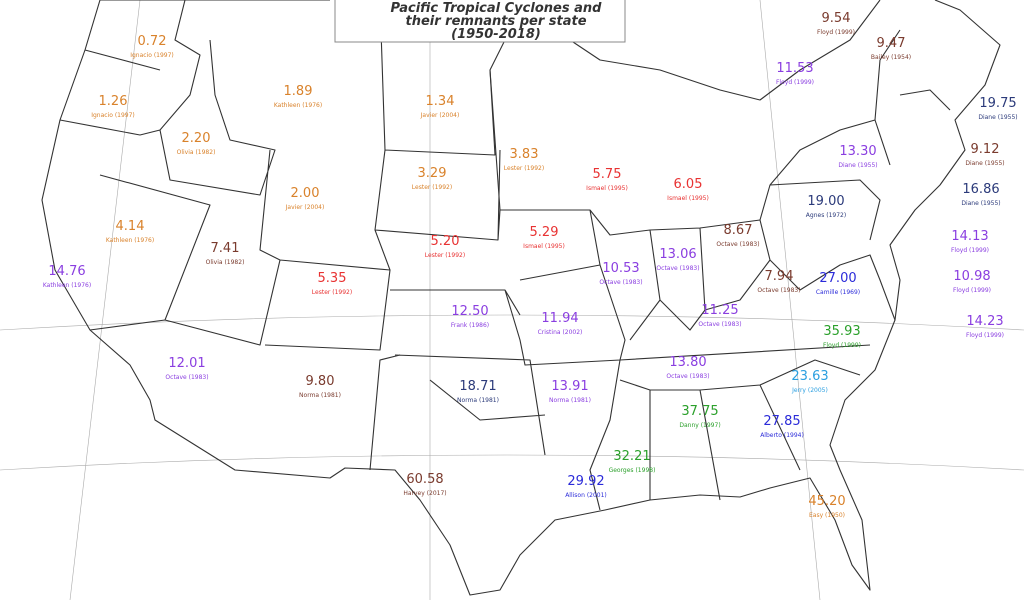 Image resolution: width=1024 pixels, height=600 pixels. What do you see at coordinates (569, 386) in the screenshot?
I see `state-value: 13.91` at bounding box center [569, 386].